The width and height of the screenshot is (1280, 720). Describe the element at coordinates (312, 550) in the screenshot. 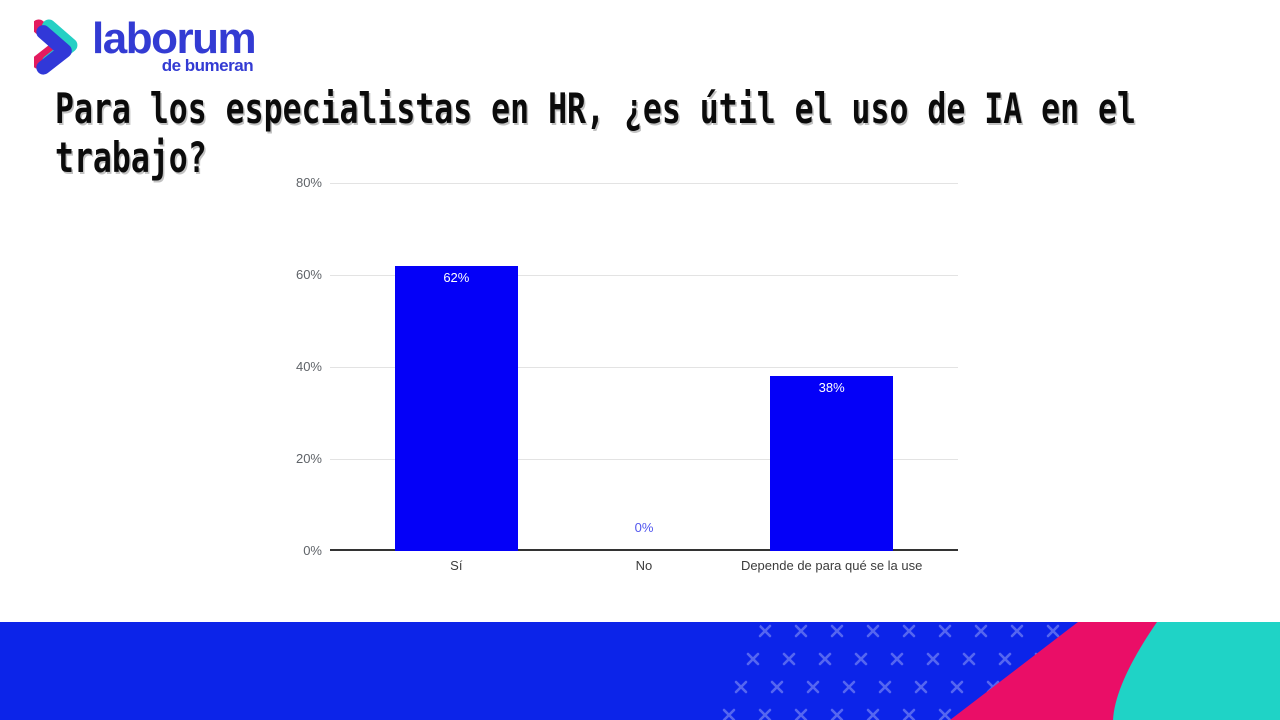

I see `y-axis-tick-label: 0%` at that location.